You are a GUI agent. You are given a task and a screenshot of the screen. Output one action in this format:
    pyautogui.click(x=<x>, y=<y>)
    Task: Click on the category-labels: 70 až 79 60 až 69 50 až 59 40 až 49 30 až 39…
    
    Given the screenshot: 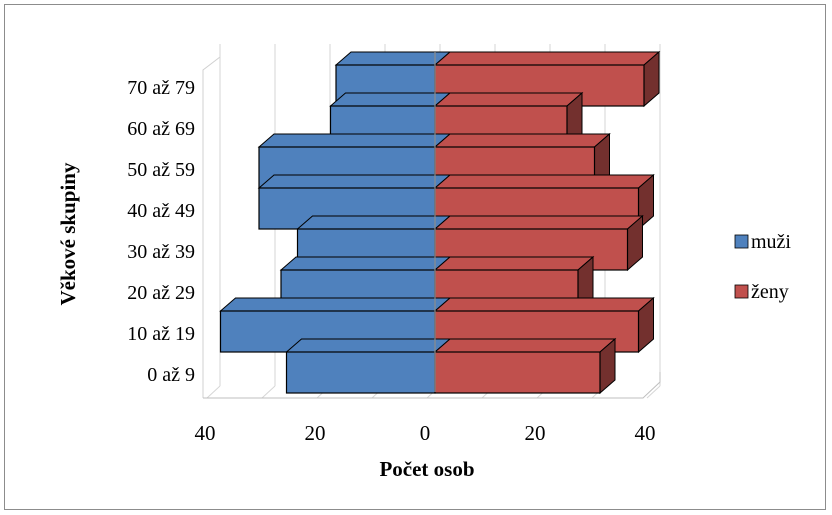 What is the action you would take?
    pyautogui.click(x=161, y=231)
    